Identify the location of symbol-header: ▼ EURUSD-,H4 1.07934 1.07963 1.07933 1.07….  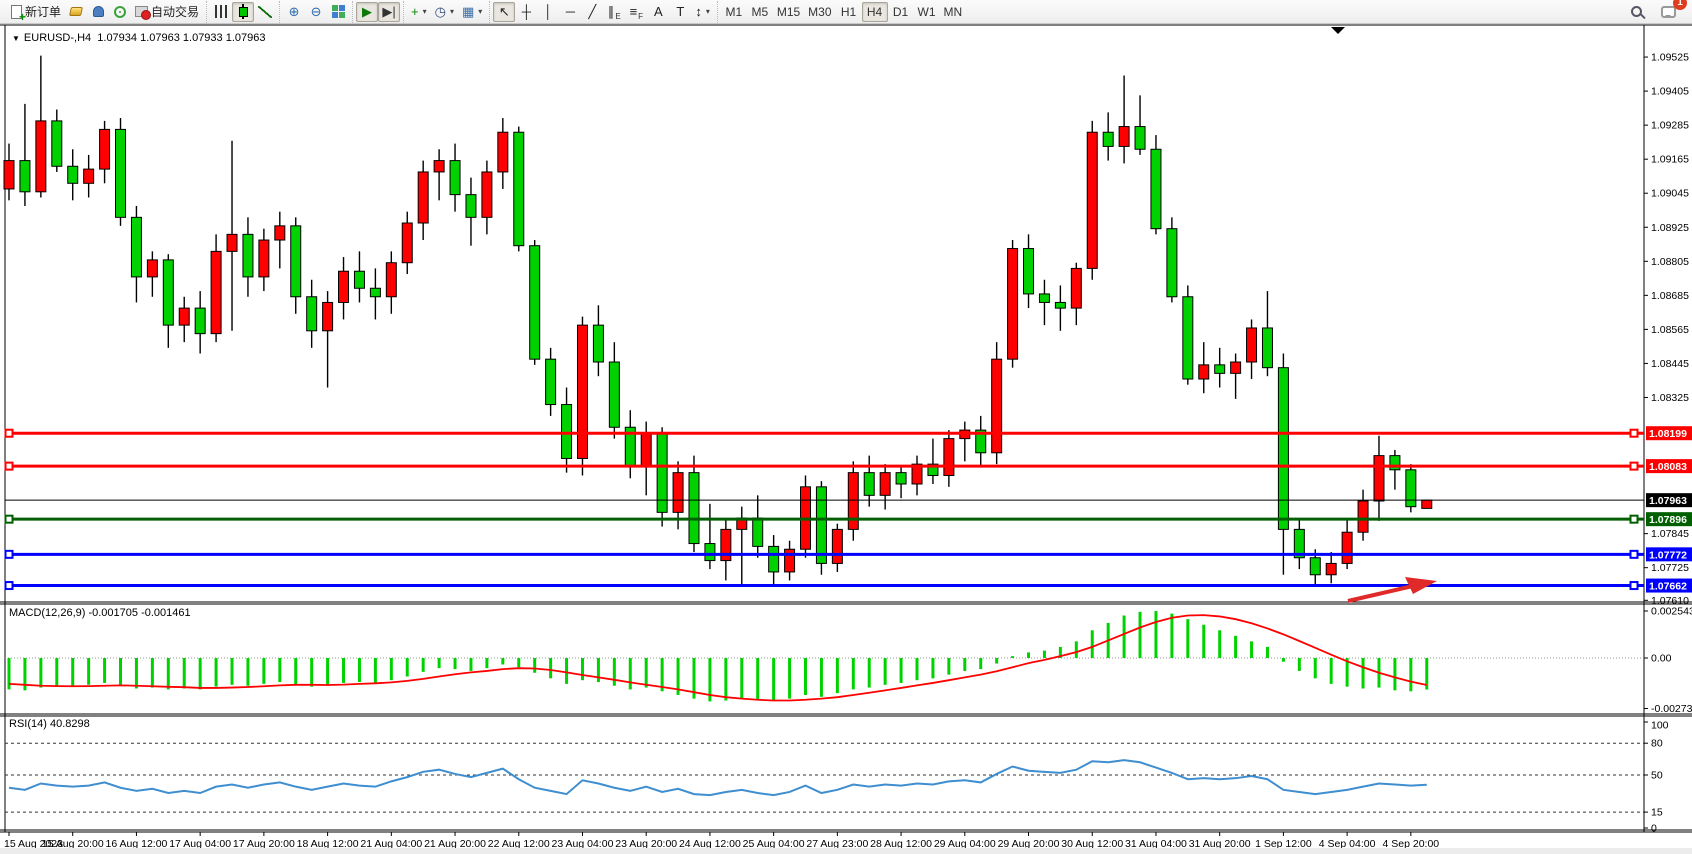
(138, 38).